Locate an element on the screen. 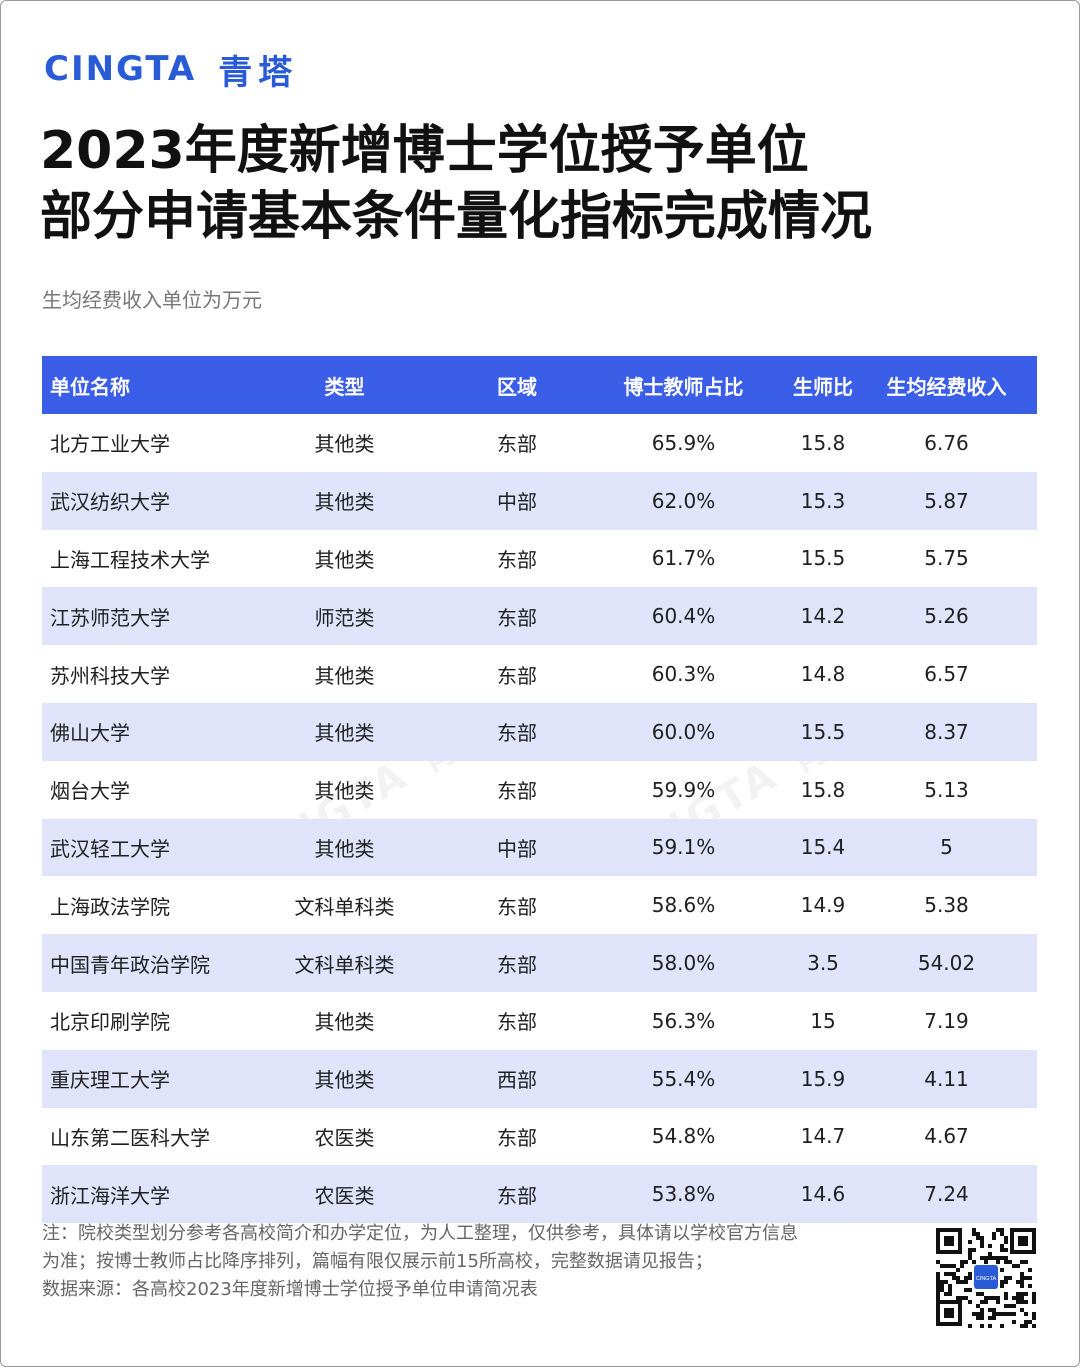 The width and height of the screenshot is (1080, 1367). header-phd-ratio: 博士教师占比 is located at coordinates (683, 385).